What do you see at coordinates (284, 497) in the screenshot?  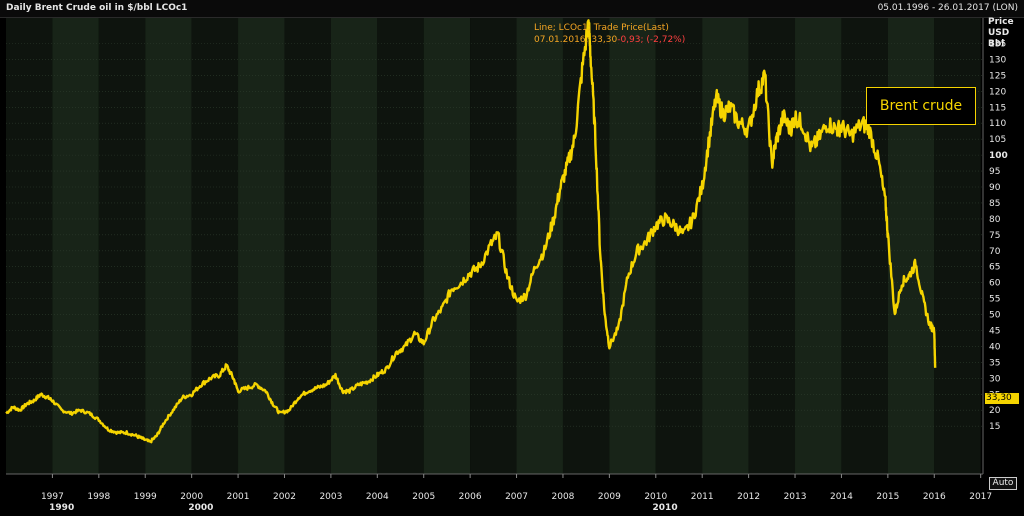 I see `x-tick-label: 2002` at bounding box center [284, 497].